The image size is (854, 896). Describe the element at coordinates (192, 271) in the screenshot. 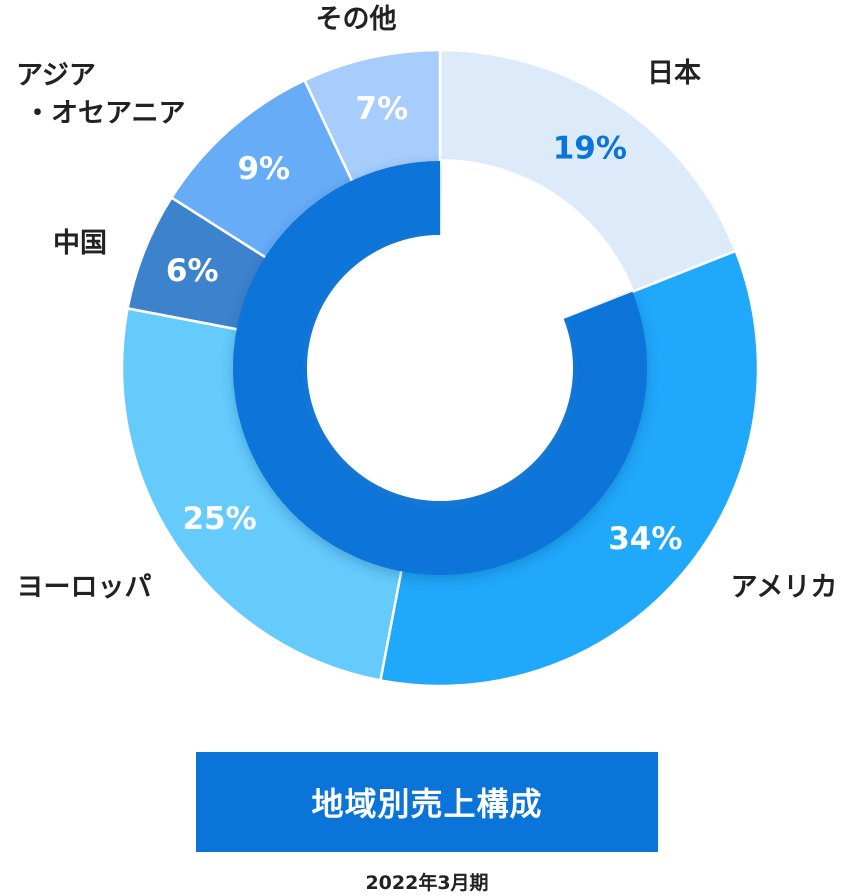

I see `percent-label-china: 6%` at that location.